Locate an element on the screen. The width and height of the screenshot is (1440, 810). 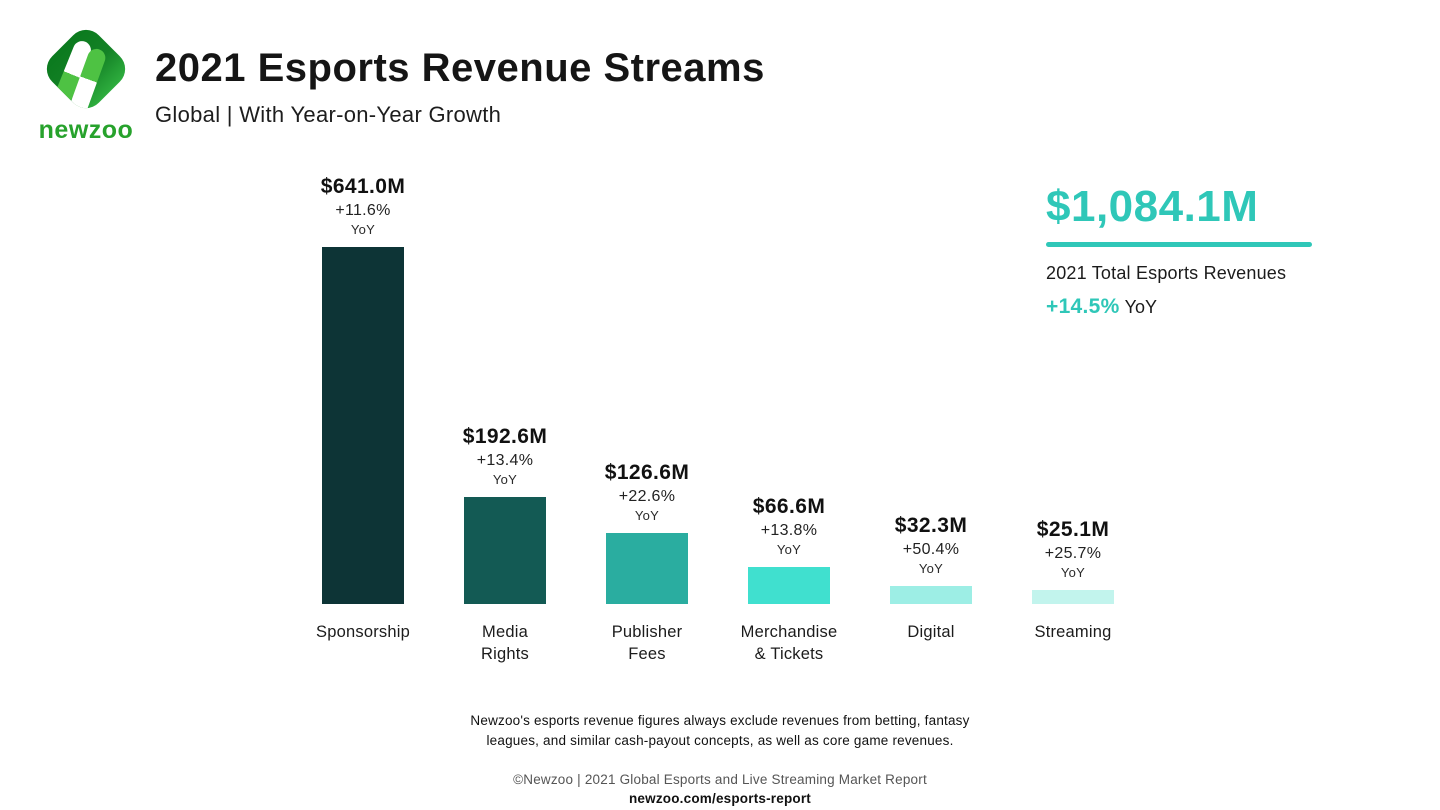
bar-media-rights is located at coordinates (505, 550).